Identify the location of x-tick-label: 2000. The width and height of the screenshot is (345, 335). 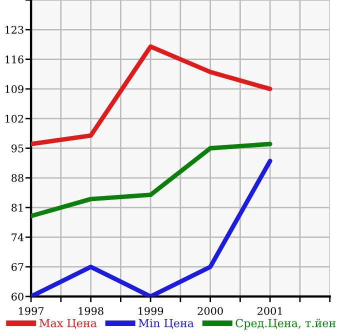
(210, 311).